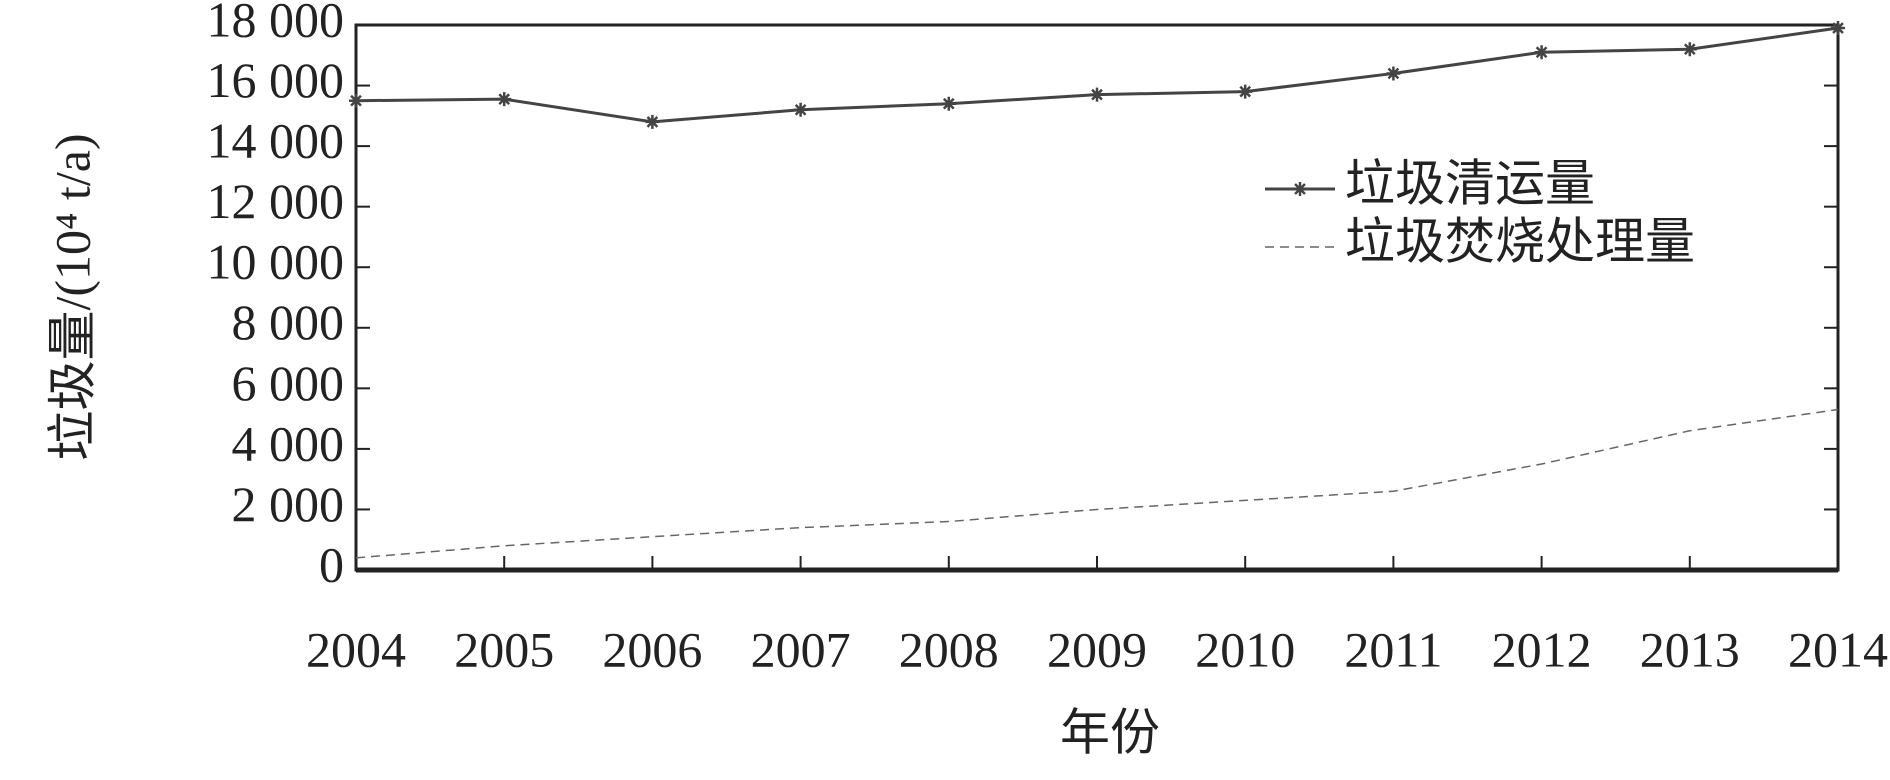  Describe the element at coordinates (276, 201) in the screenshot. I see `y-tick-label: 12 000` at that location.